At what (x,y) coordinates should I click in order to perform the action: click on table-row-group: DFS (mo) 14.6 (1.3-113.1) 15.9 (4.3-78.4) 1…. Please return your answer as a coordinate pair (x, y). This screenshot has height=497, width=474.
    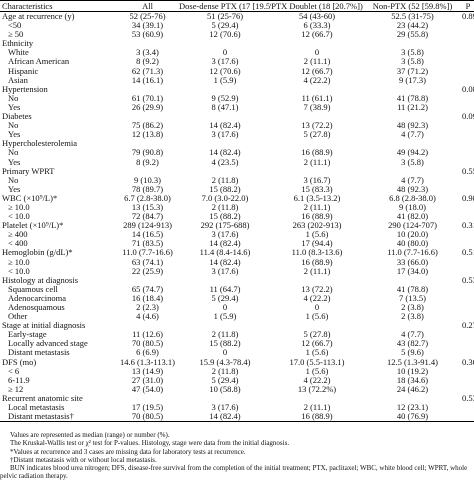
    Looking at the image, I should click on (237, 362).